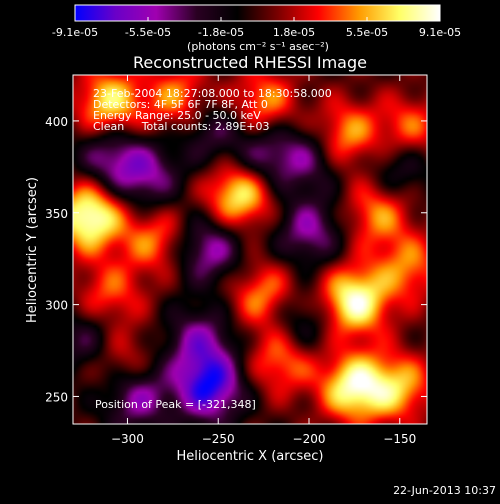  Describe the element at coordinates (399, 439) in the screenshot. I see `x-tick-label: −150` at that location.